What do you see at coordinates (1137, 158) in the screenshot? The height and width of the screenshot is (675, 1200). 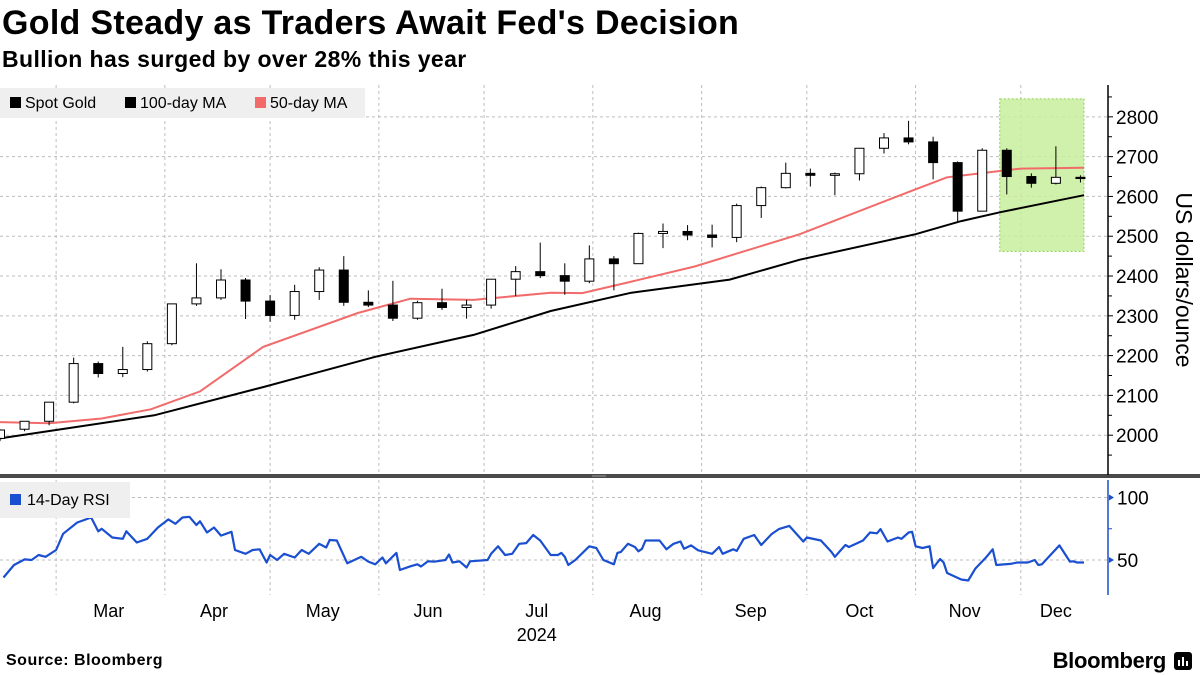 I see `price-tick-label: 2700` at bounding box center [1137, 158].